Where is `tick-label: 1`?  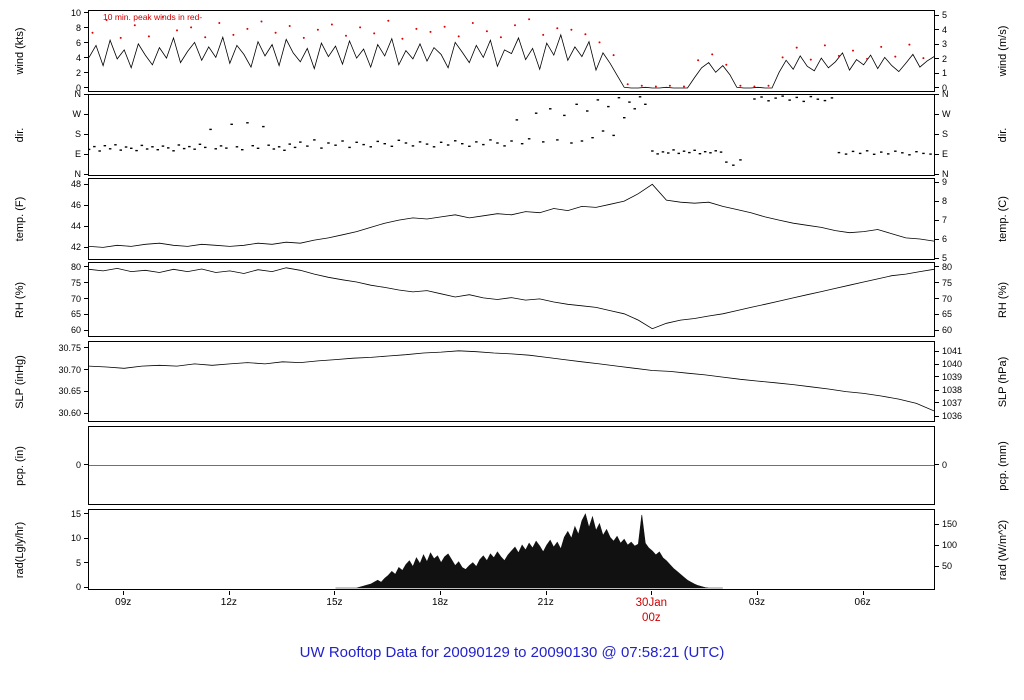 tick-label: 1 is located at coordinates (945, 73).